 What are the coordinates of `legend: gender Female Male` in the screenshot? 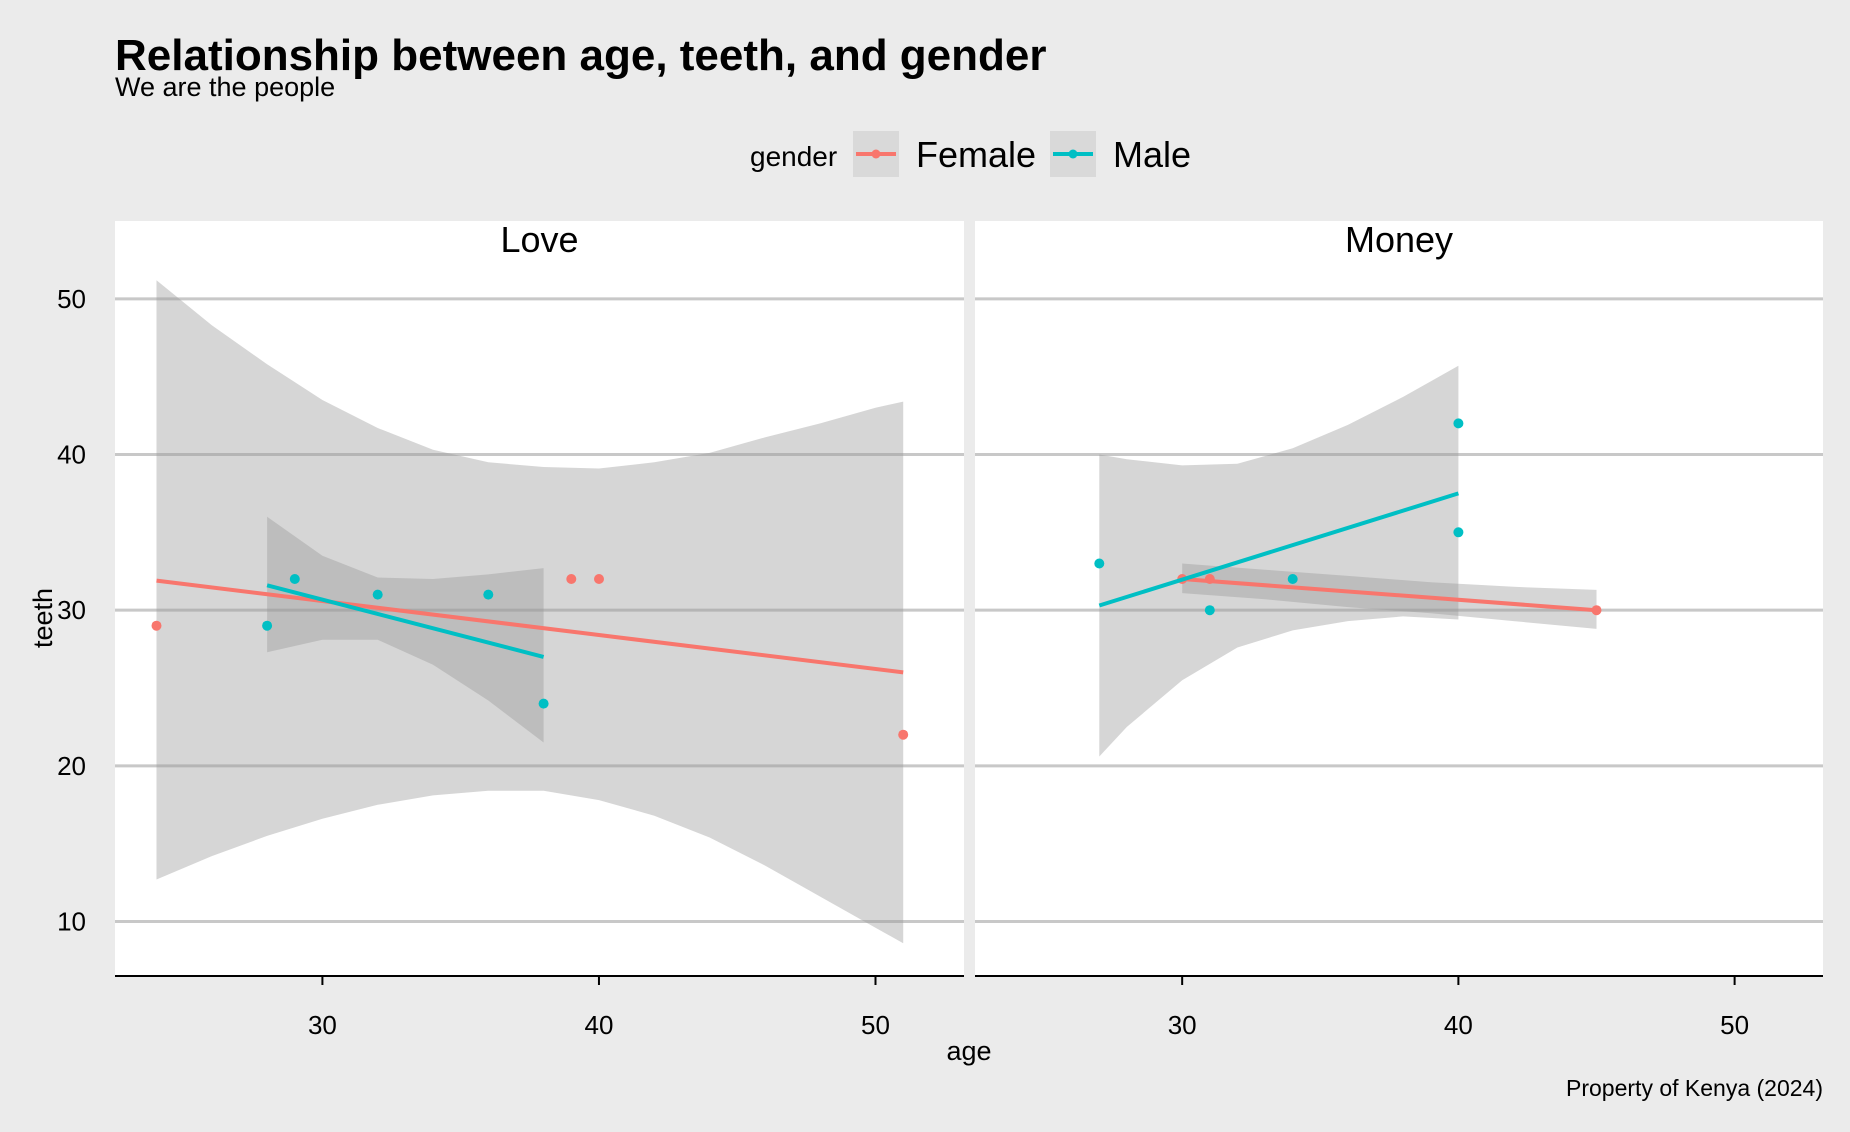 It's located at (970, 154).